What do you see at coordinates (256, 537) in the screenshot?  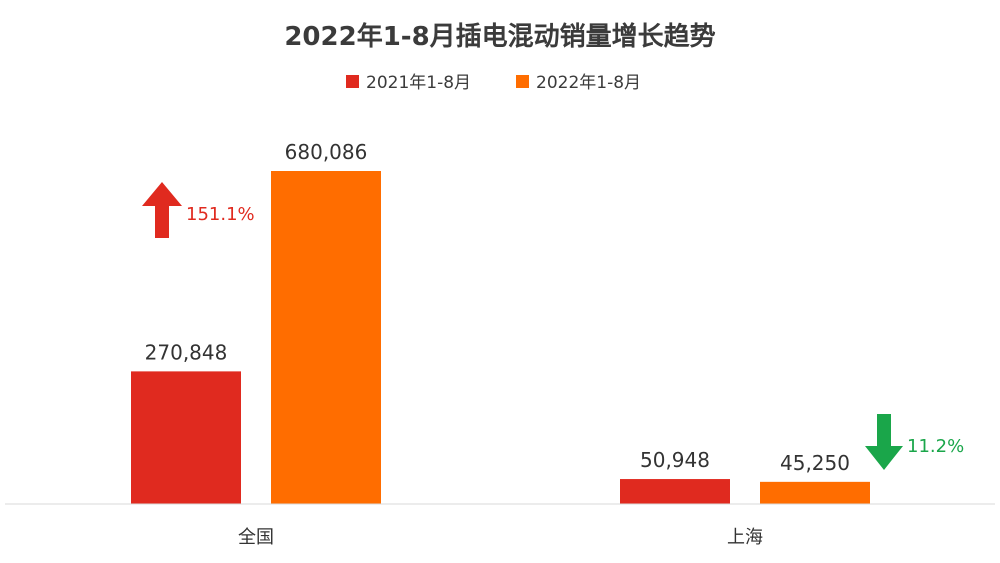 I see `category-label-national: 全国` at bounding box center [256, 537].